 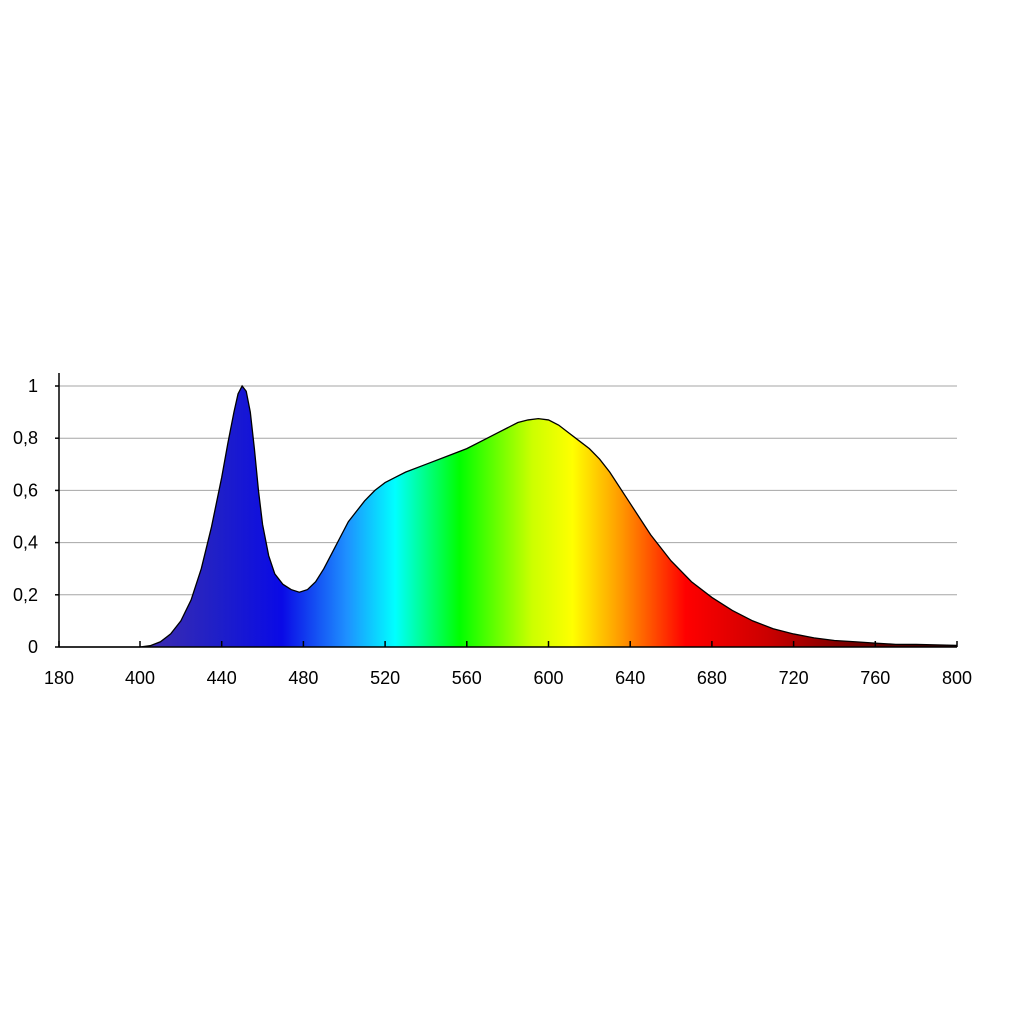 What do you see at coordinates (712, 678) in the screenshot?
I see `x-tick-label: 680` at bounding box center [712, 678].